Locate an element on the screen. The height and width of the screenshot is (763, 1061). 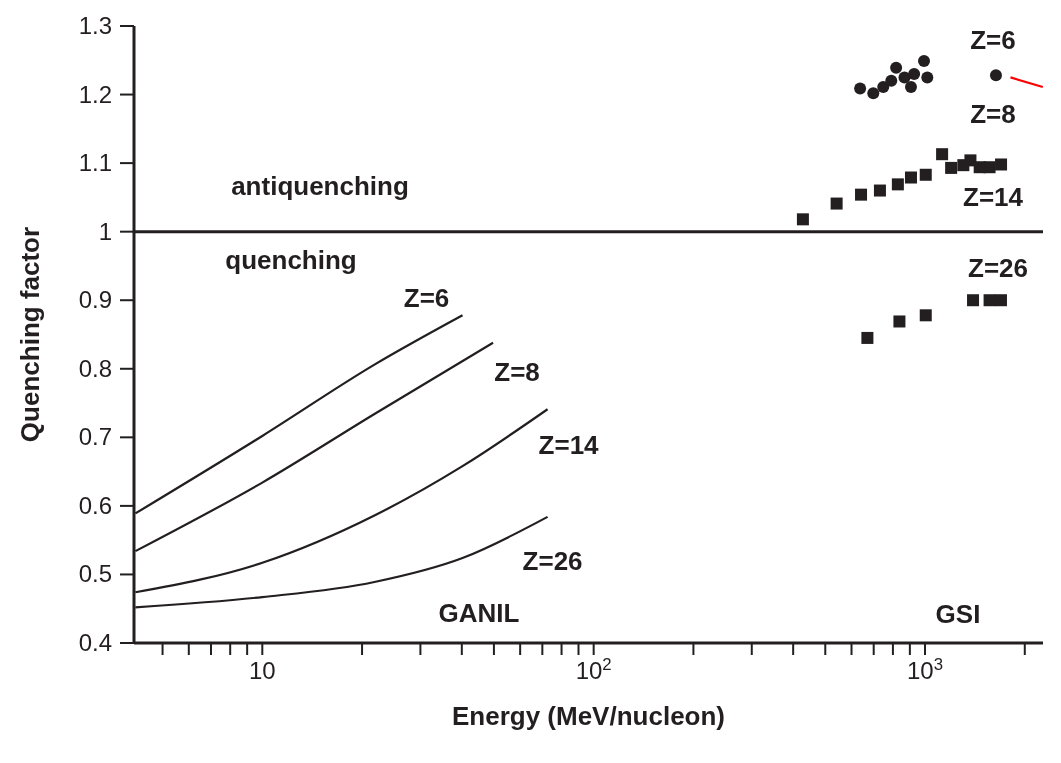
annotation: GSI is located at coordinates (958, 613).